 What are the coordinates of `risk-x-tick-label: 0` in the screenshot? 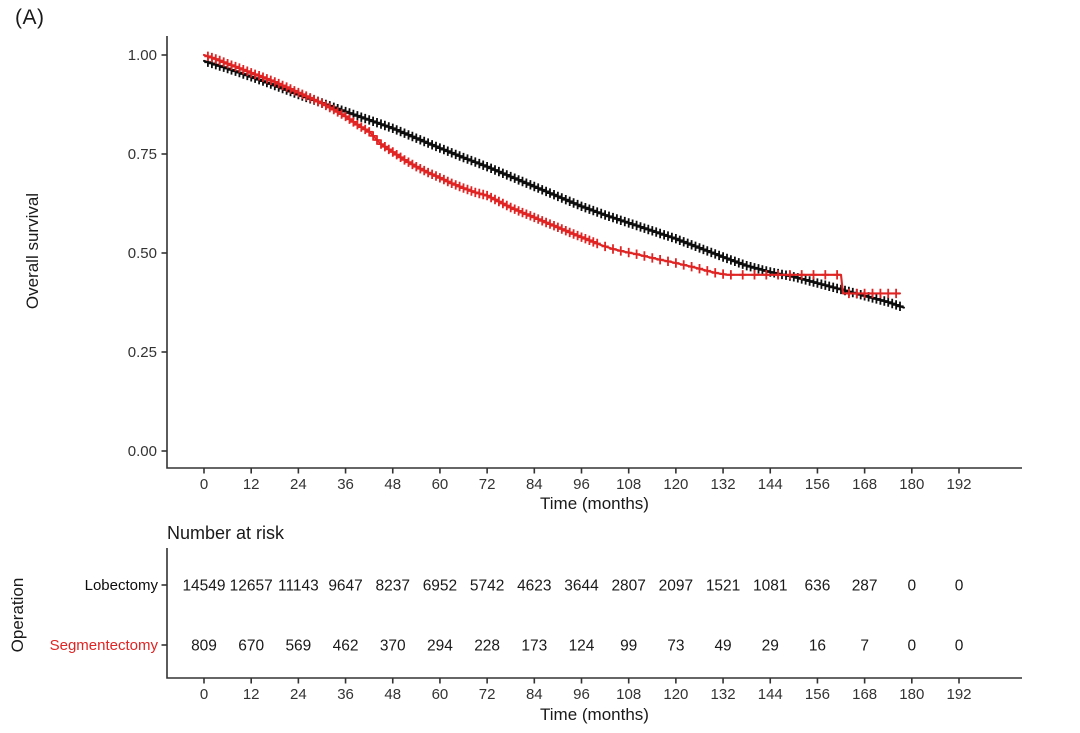 It's located at (204, 694).